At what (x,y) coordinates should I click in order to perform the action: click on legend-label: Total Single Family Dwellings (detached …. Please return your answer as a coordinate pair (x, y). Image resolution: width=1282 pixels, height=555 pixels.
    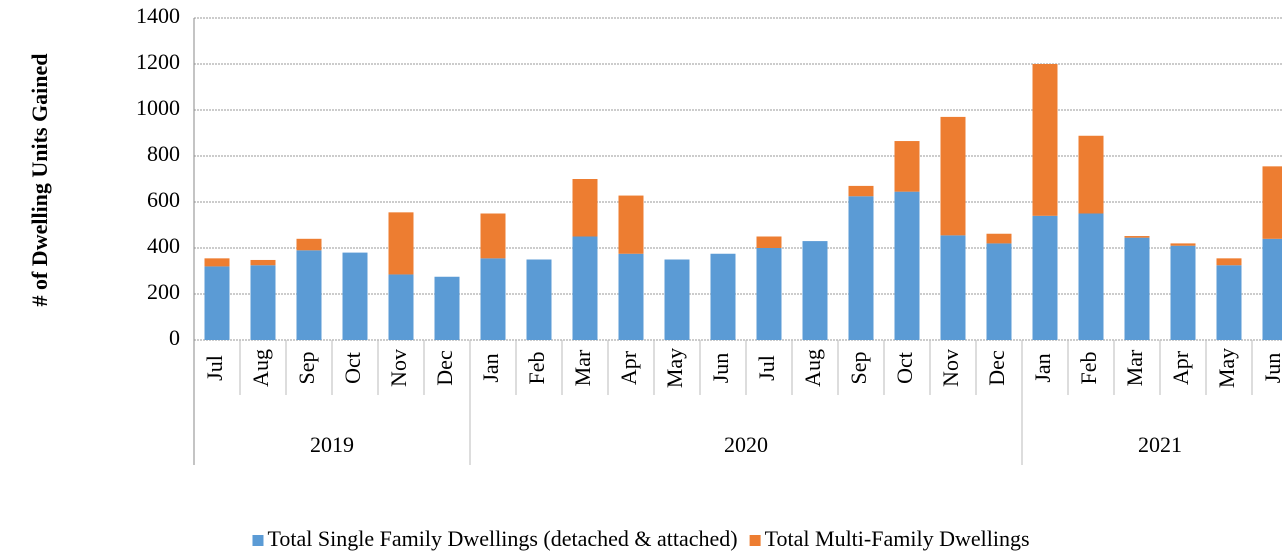
    Looking at the image, I should click on (502, 538).